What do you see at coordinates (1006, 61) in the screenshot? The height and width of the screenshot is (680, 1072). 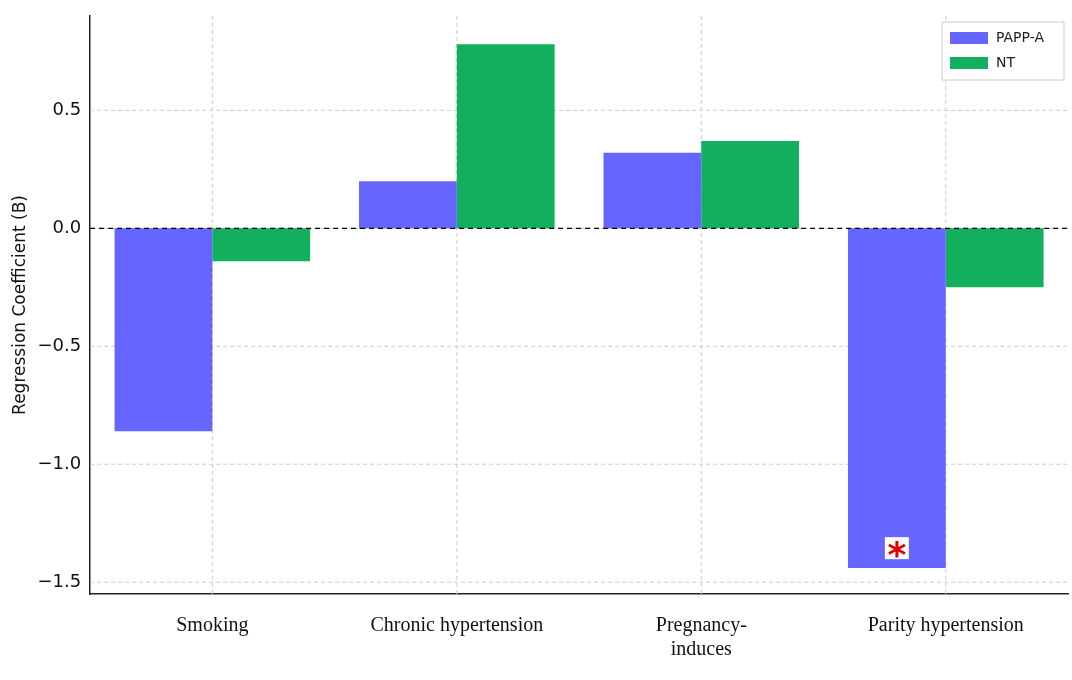 I see `legend-label: NT` at bounding box center [1006, 61].